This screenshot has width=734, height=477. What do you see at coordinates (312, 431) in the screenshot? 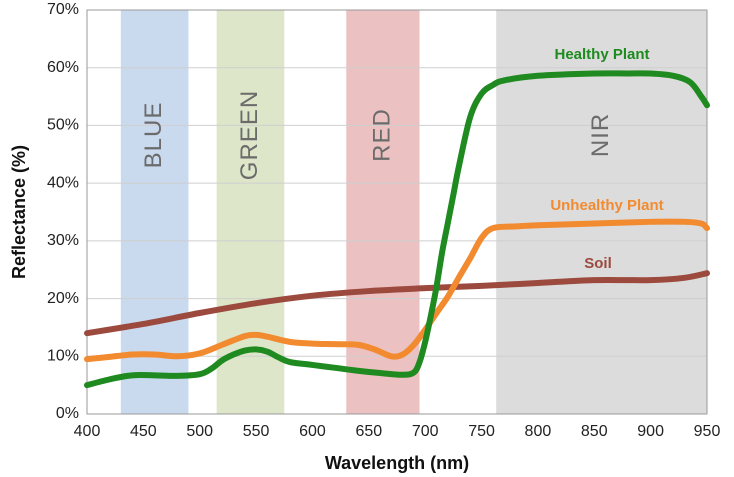
I see `x-tick-label: 600` at bounding box center [312, 431].